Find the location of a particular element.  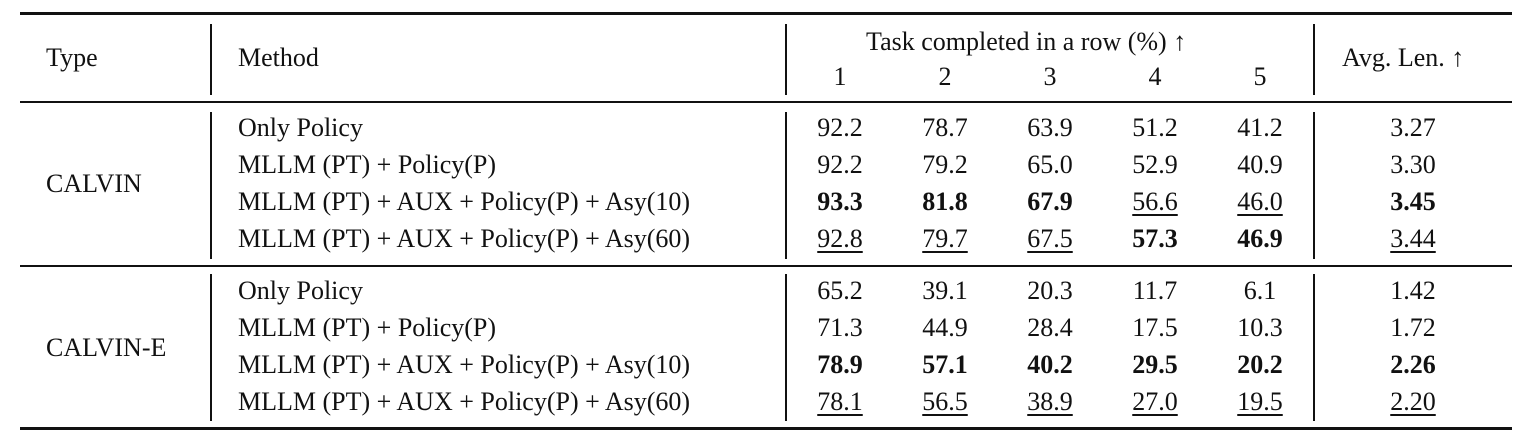

underlined-value: 78.1 is located at coordinates (840, 401).